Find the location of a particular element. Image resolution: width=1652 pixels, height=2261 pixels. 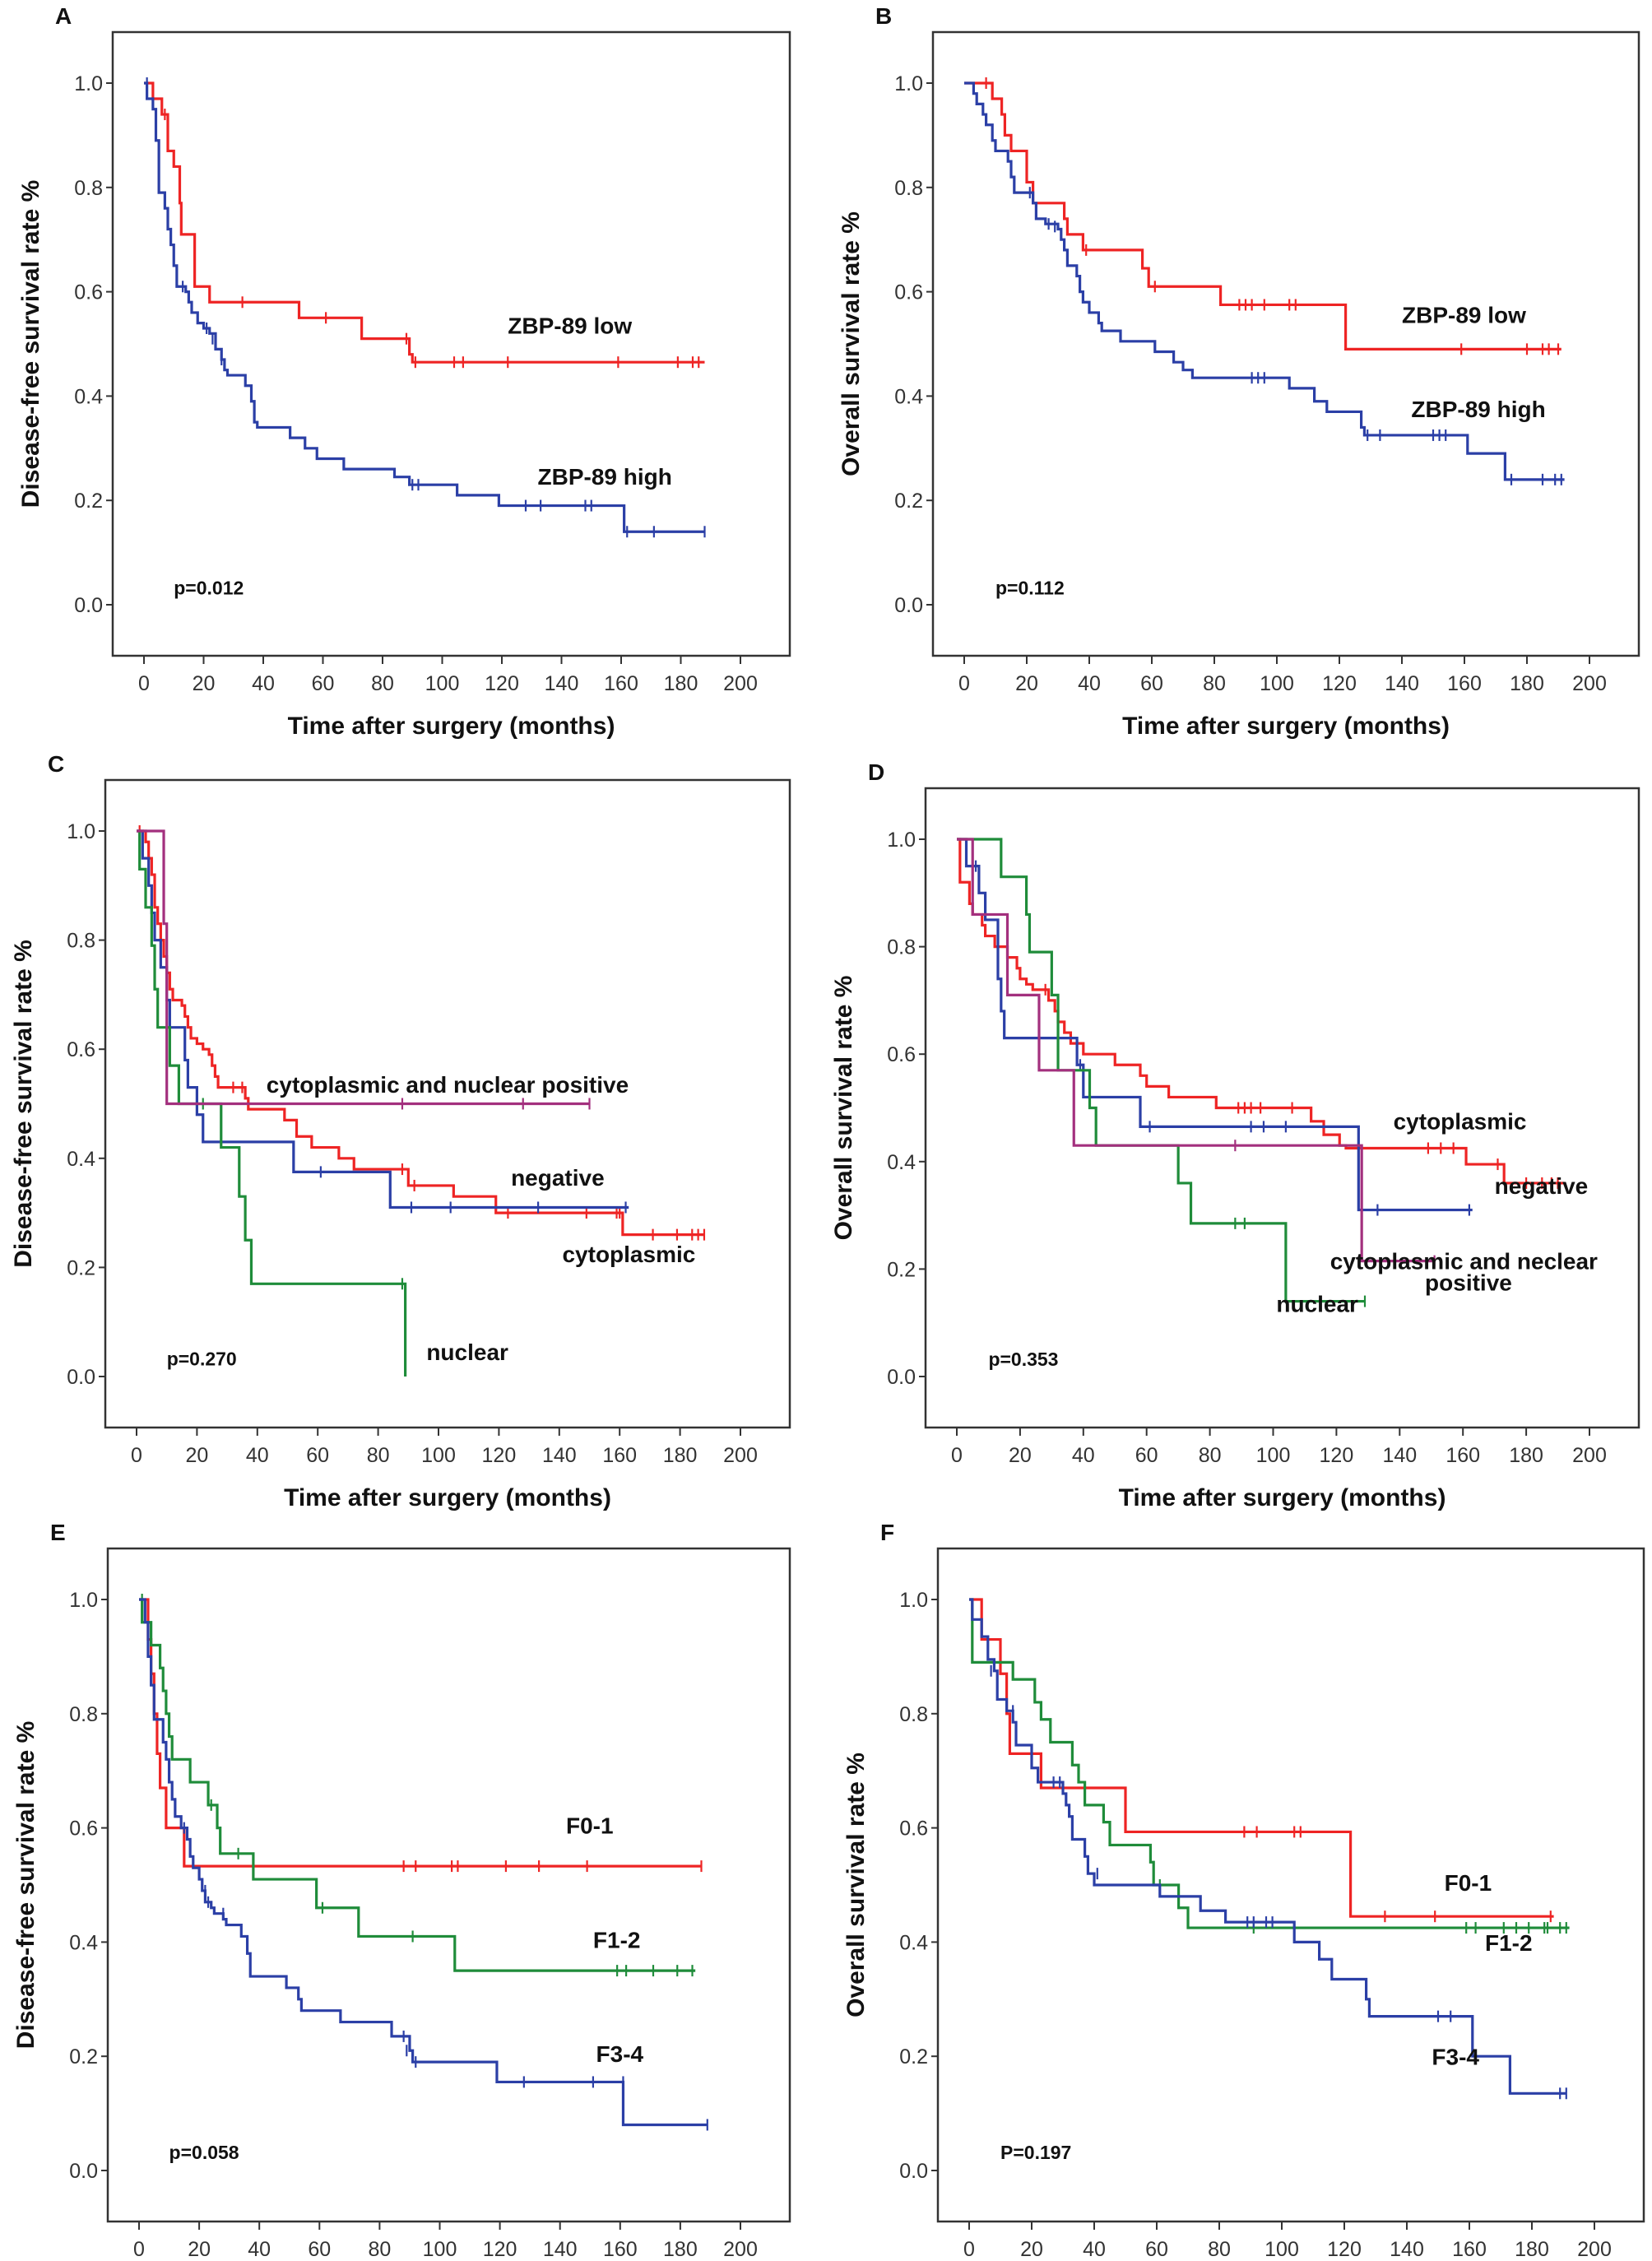

curve-label: cytoplasmic and nuclear positive is located at coordinates (448, 1085).